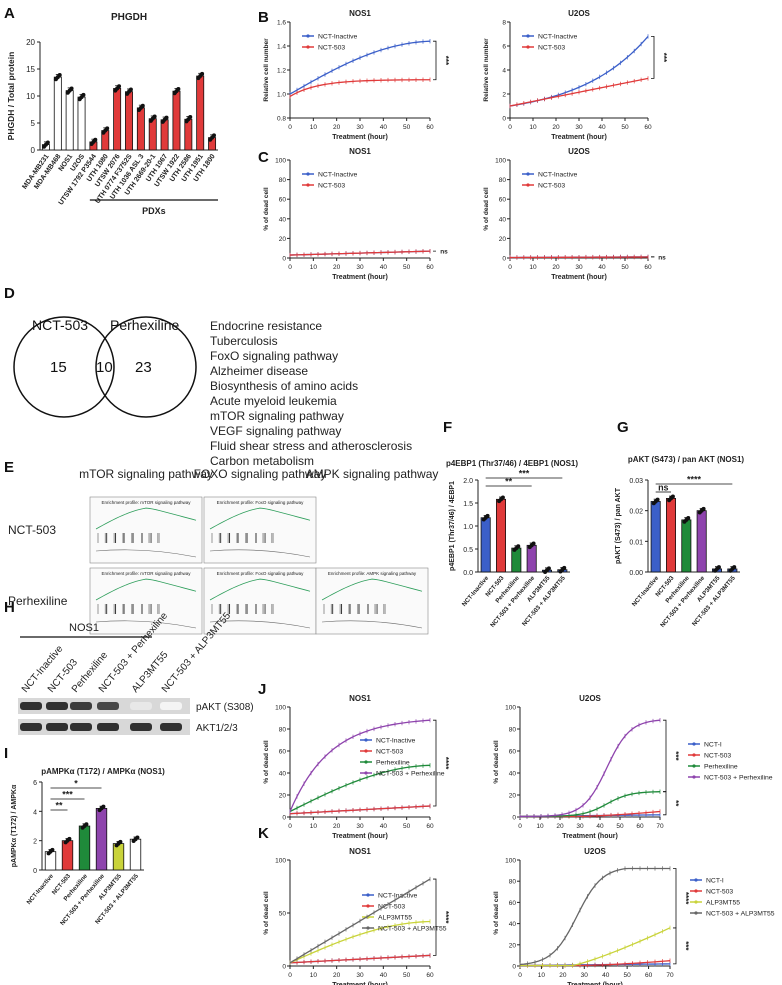 The width and height of the screenshot is (782, 985). I want to click on pdx-label: PDXs, so click(154, 211).